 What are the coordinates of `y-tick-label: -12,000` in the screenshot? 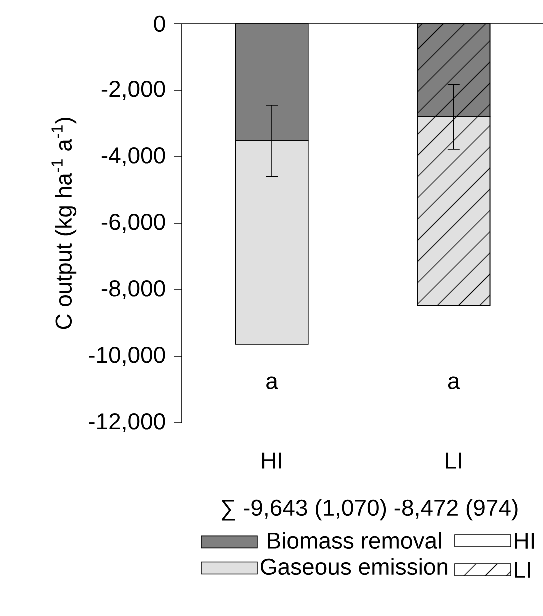 It's located at (127, 422).